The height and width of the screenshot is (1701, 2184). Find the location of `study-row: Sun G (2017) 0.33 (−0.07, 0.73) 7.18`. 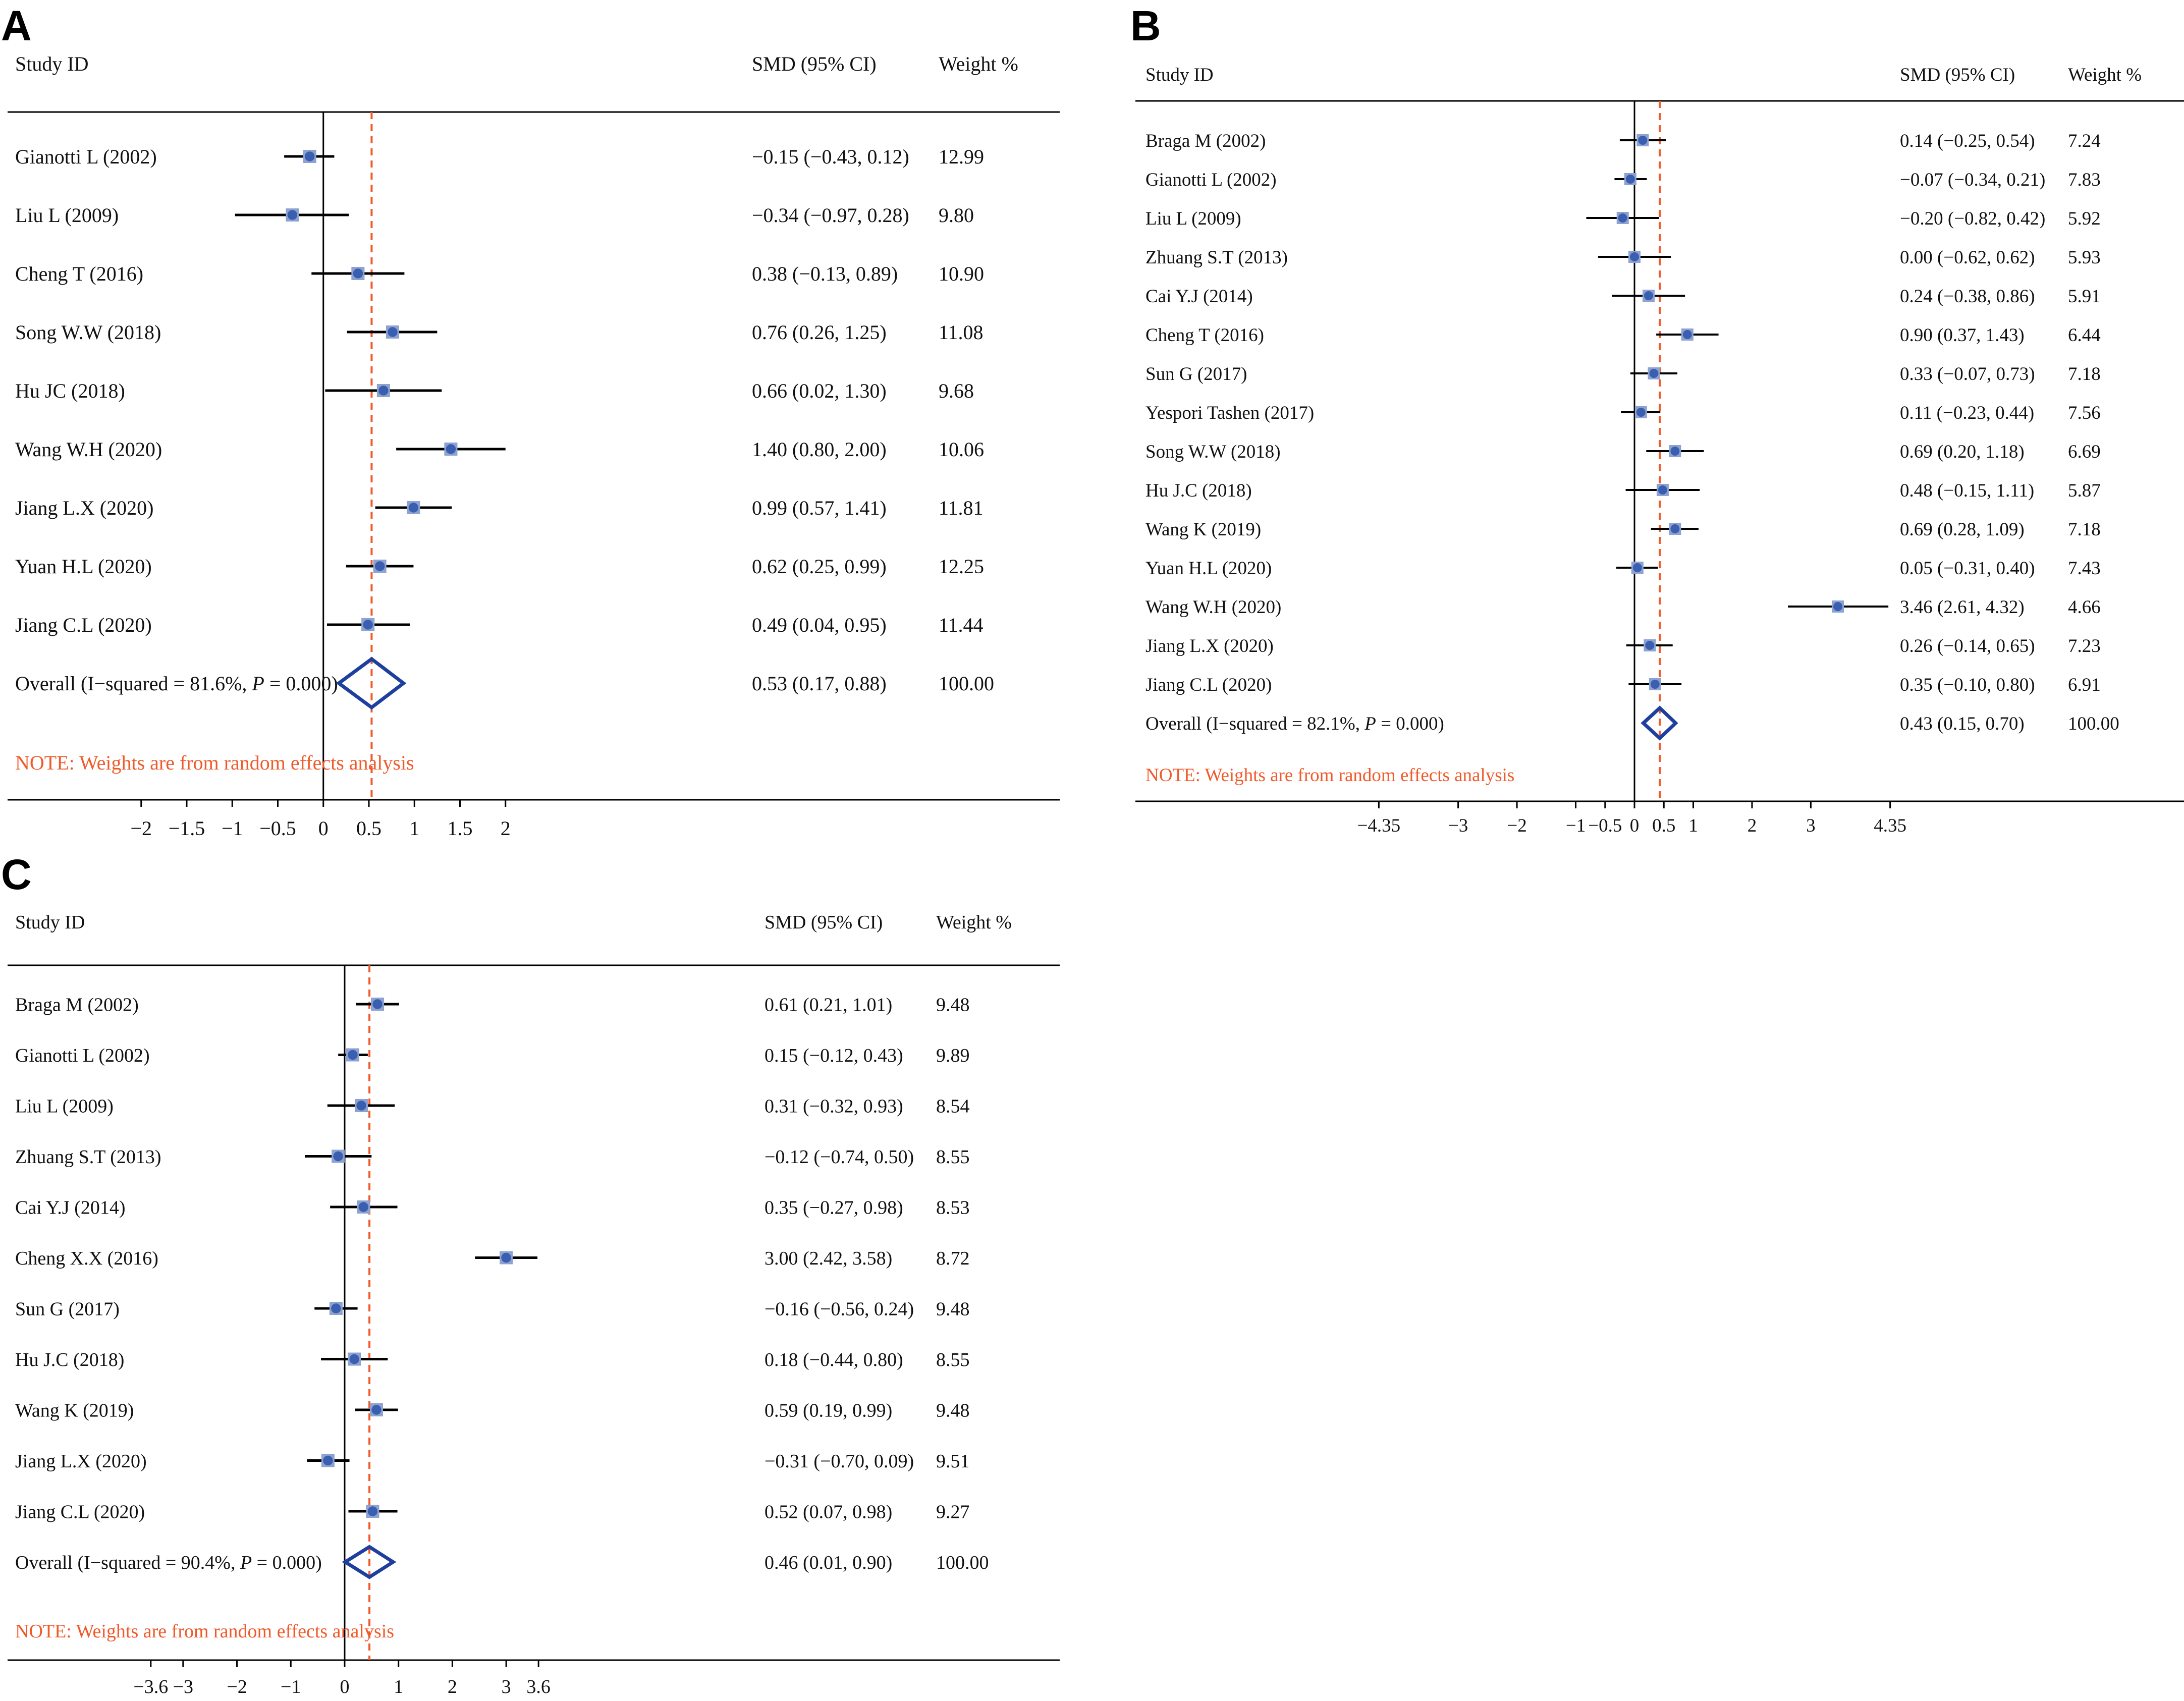

study-row: Sun G (2017) 0.33 (−0.07, 0.73) 7.18 is located at coordinates (1623, 374).